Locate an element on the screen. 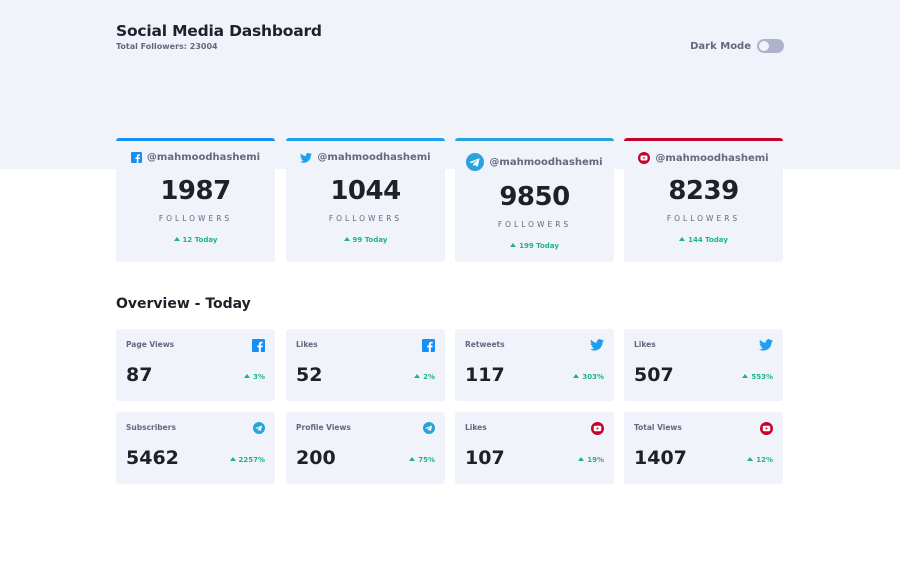 The height and width of the screenshot is (563, 900). overview-card-total-views: Total Views 1407 12% is located at coordinates (703, 448).